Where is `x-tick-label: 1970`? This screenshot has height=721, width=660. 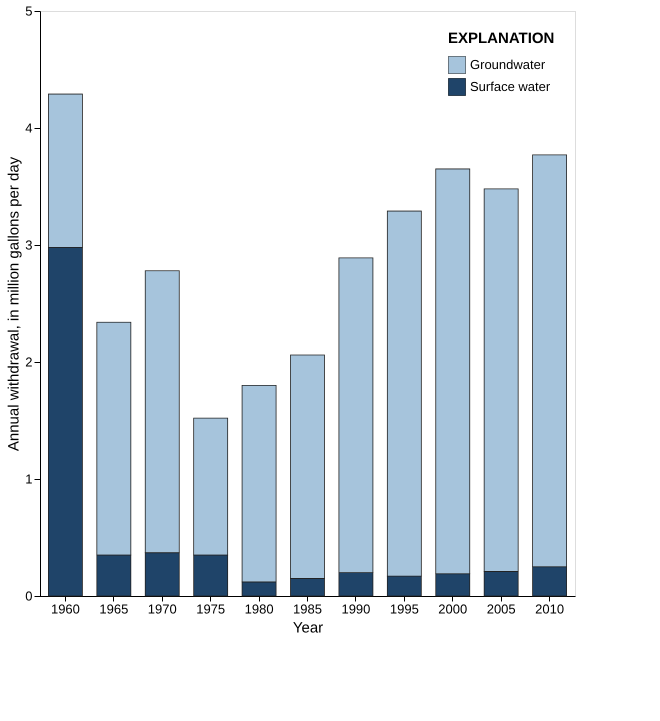
x-tick-label: 1970 is located at coordinates (162, 609).